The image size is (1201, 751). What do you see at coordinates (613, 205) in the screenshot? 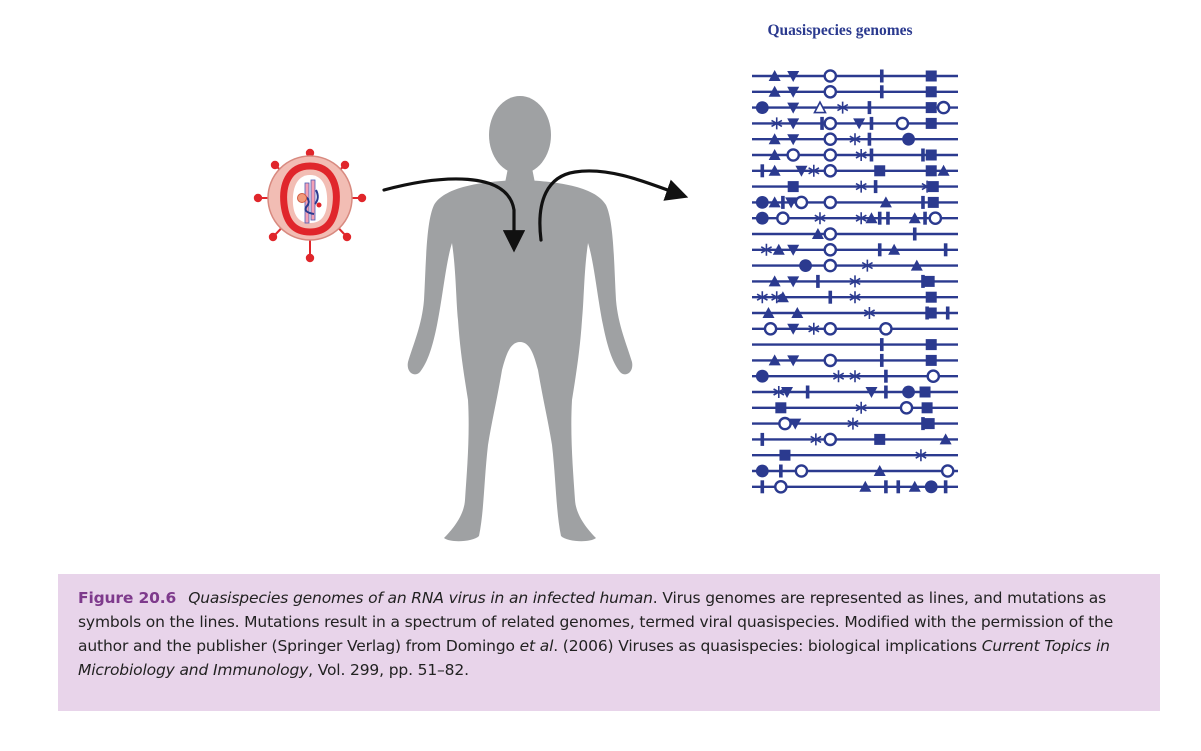
I see `arrow-out-of-host` at bounding box center [613, 205].